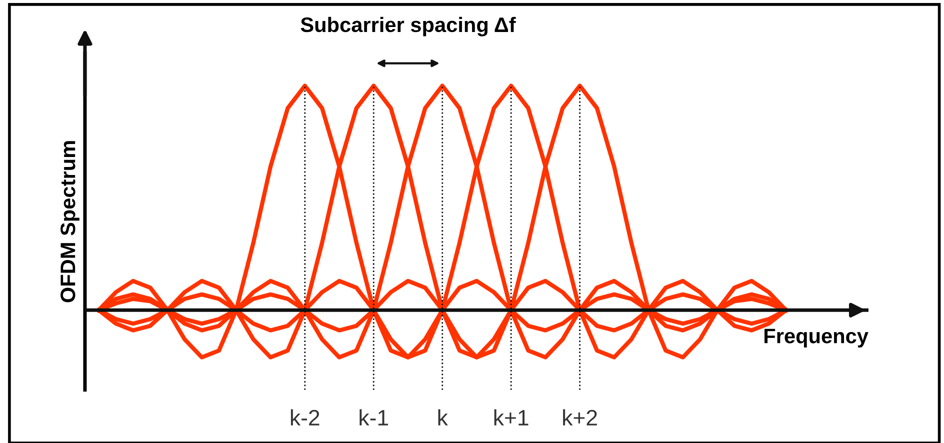 This screenshot has height=443, width=944. Describe the element at coordinates (443, 417) in the screenshot. I see `x-tick-label: k` at that location.